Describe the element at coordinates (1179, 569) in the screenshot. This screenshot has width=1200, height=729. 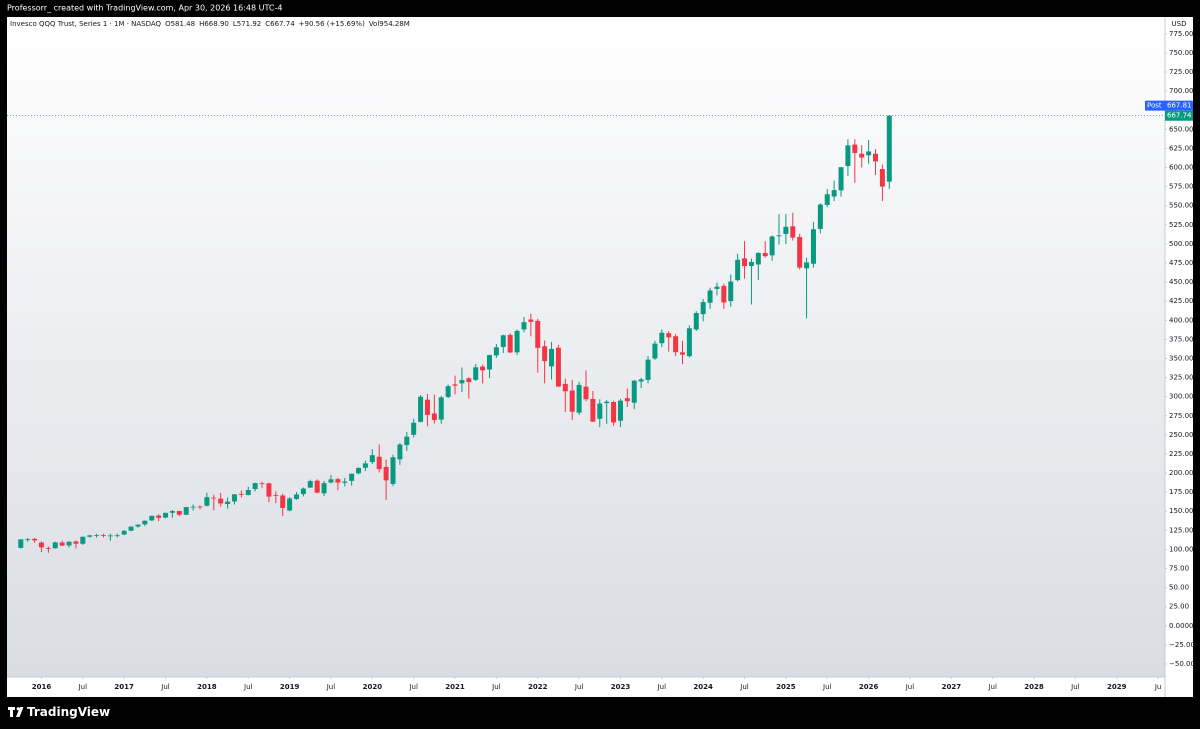
I see `y-tick-label: 75.00` at that location.